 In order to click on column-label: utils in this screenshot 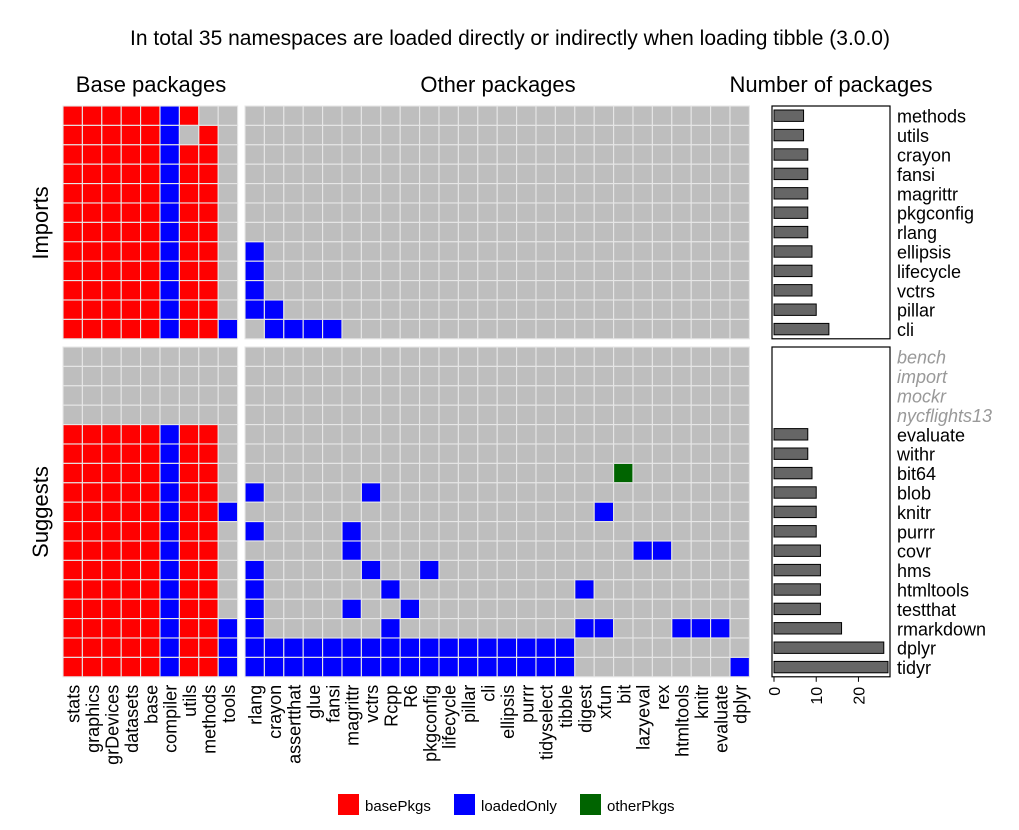, I will do `click(190, 701)`.